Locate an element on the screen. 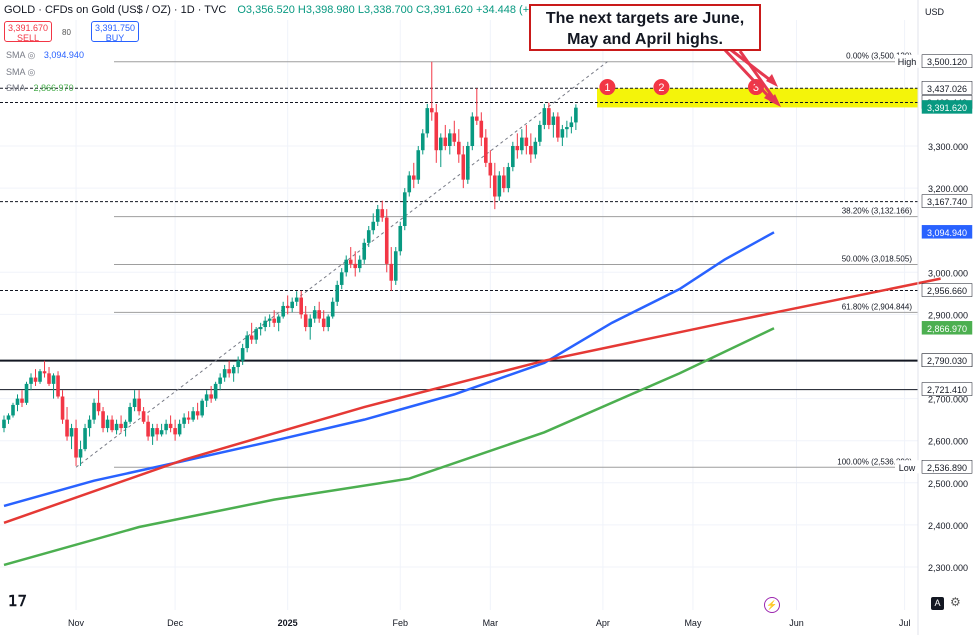  price-label-text: 3,391.620 is located at coordinates (947, 108).